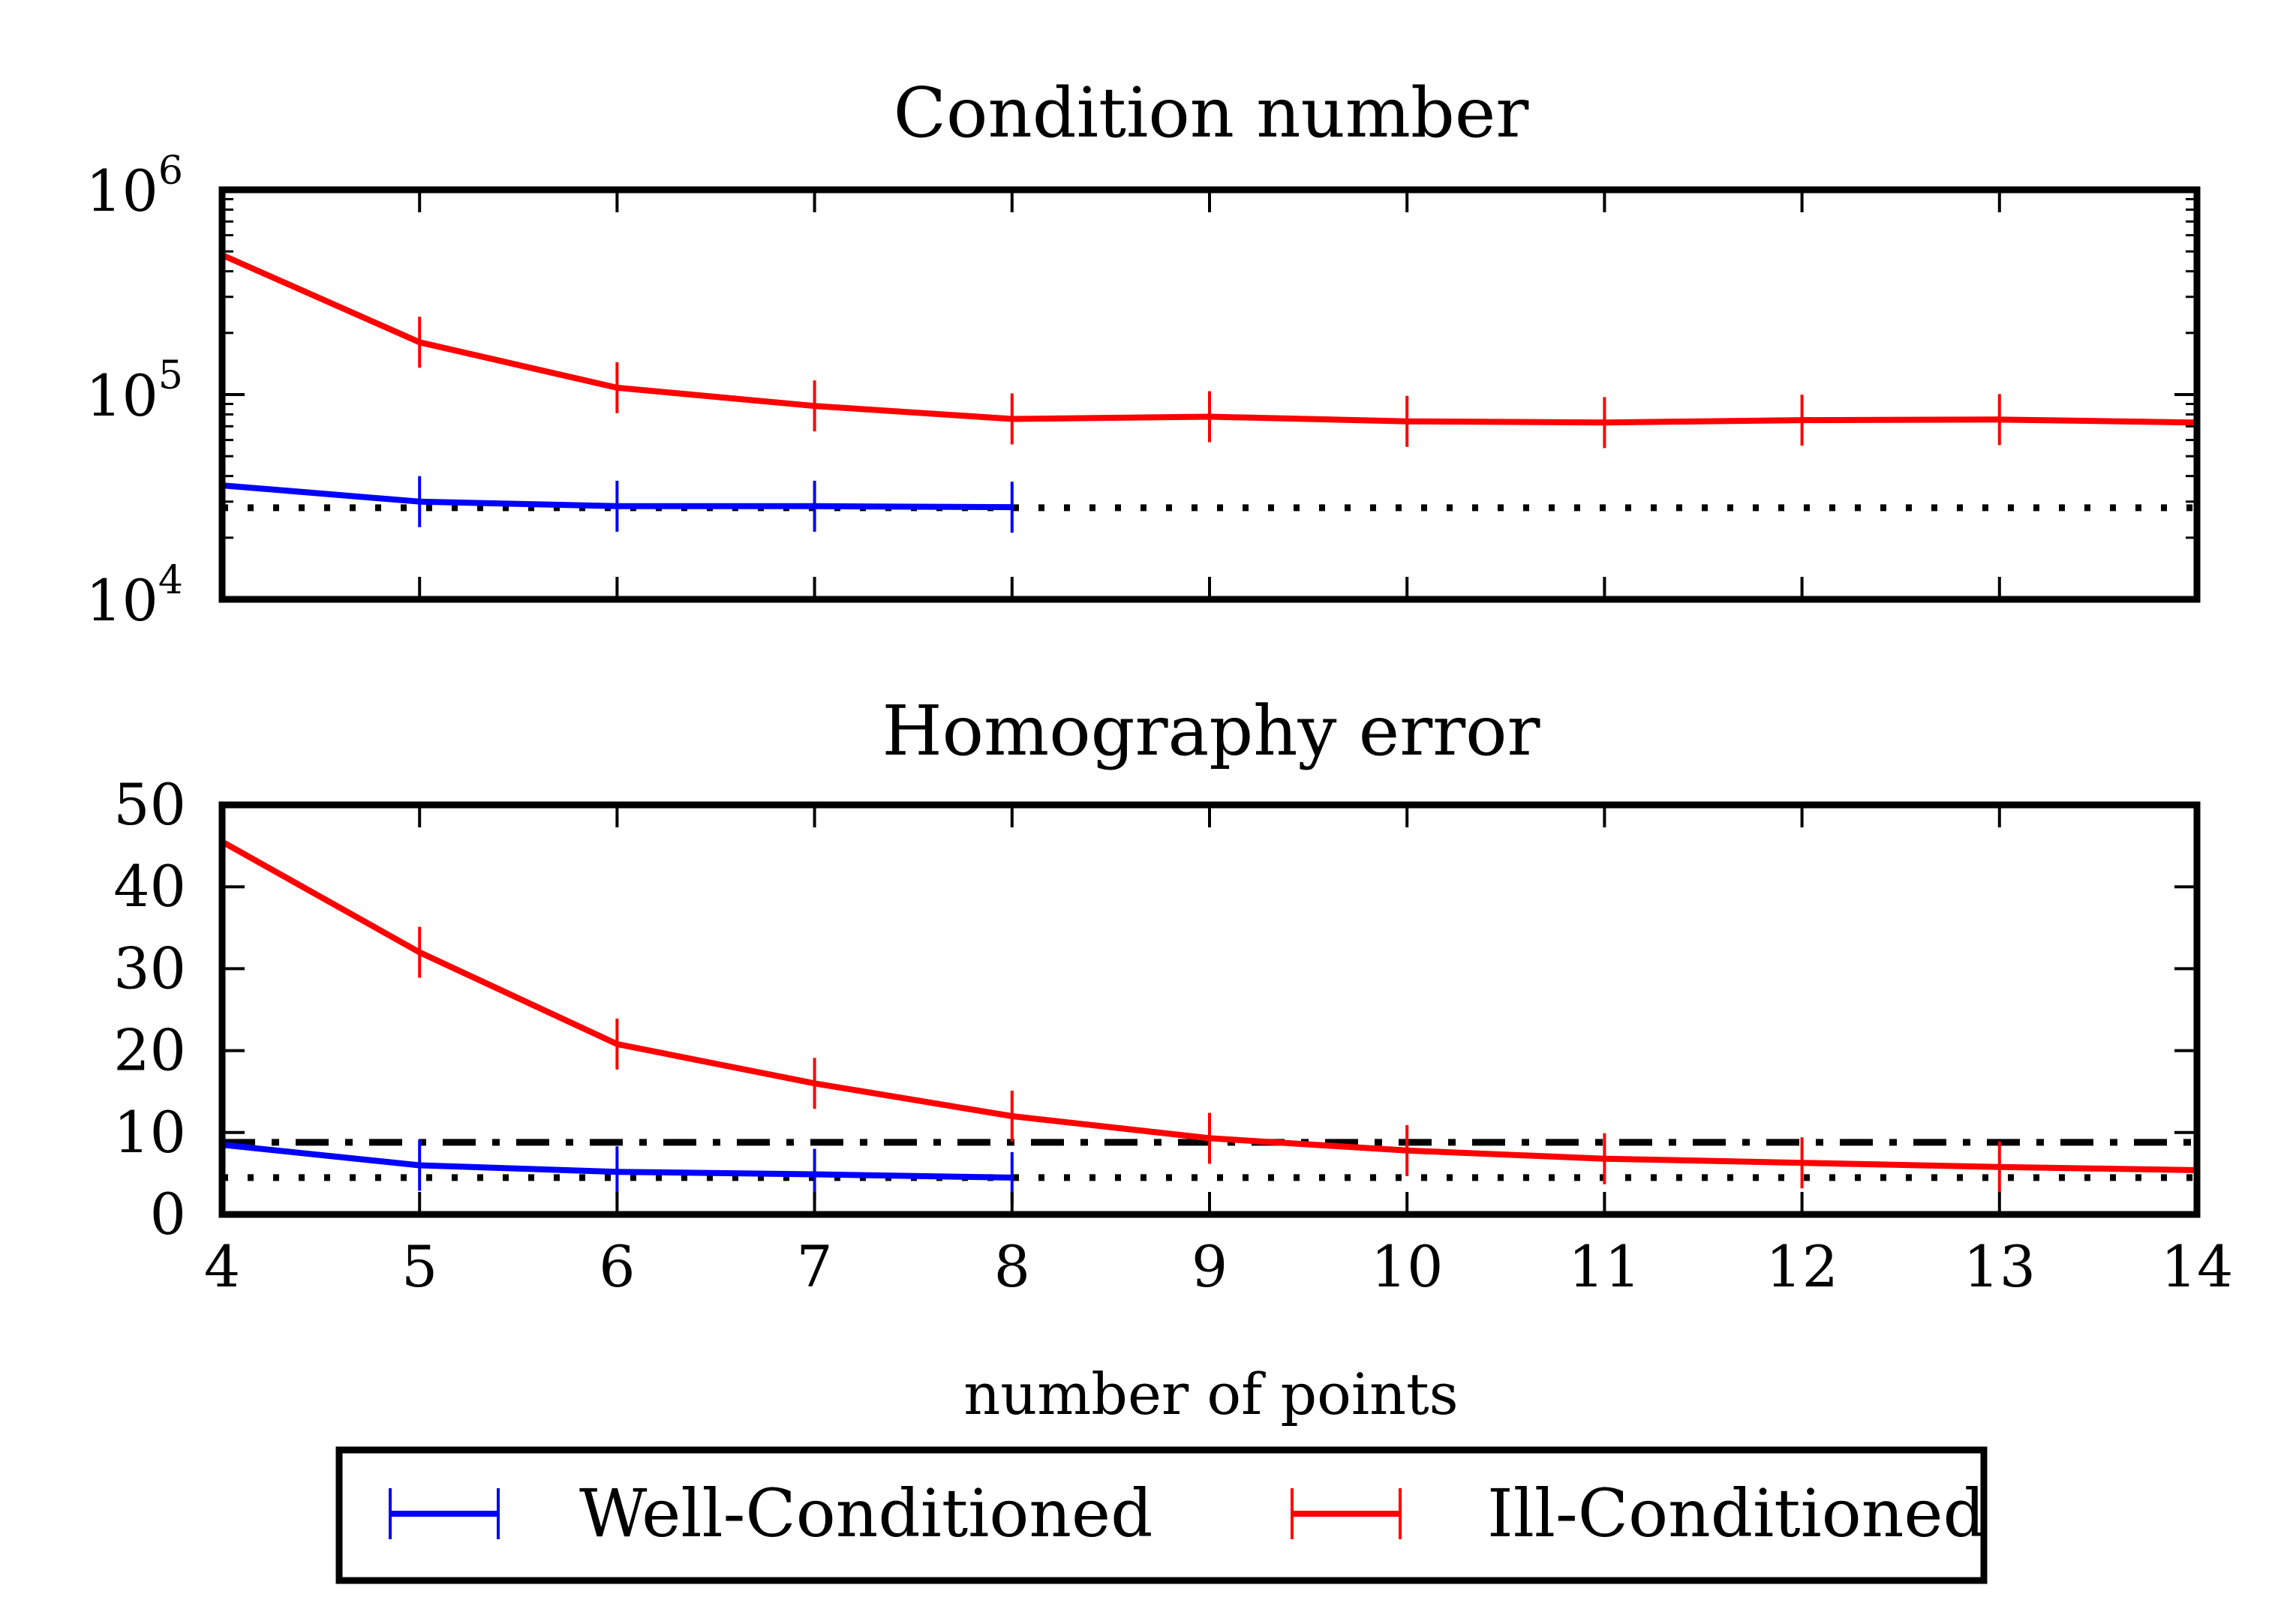 Image resolution: width=2296 pixels, height=1603 pixels. I want to click on x-tick-label: 9, so click(1210, 1266).